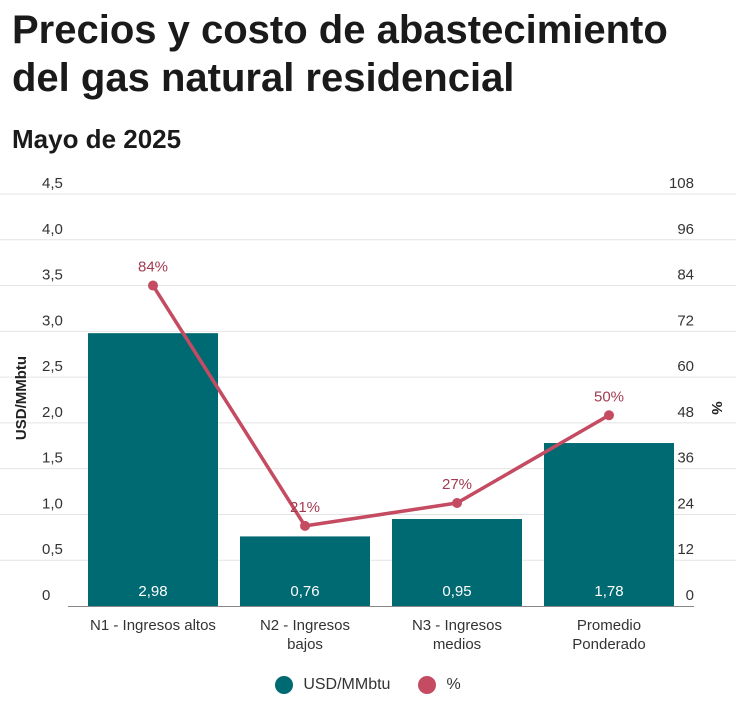 This screenshot has height=708, width=736. I want to click on right-tick-label: 108, so click(681, 183).